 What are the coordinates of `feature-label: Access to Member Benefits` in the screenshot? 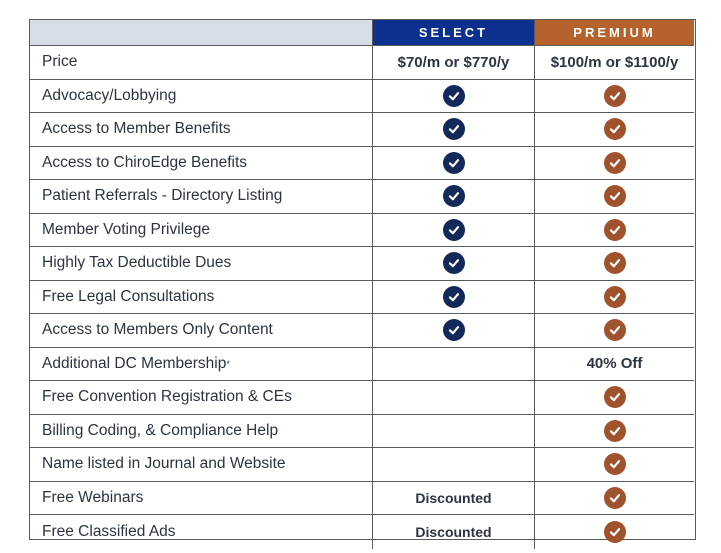 It's located at (201, 130).